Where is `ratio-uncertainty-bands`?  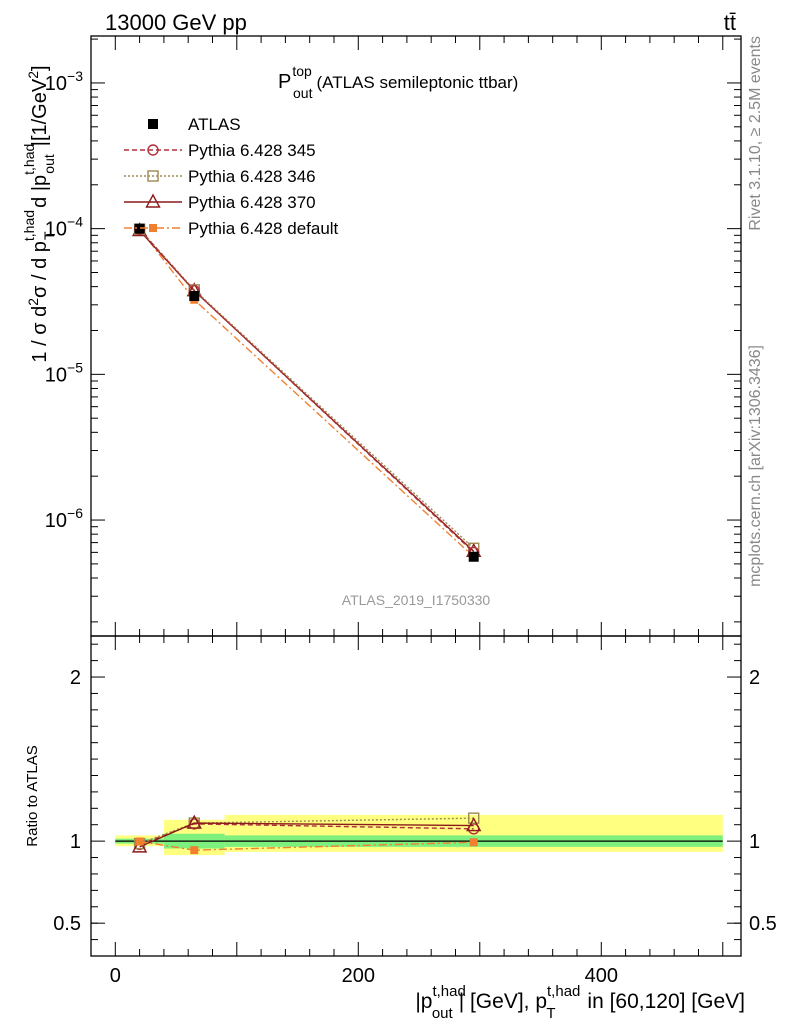
ratio-uncertainty-bands is located at coordinates (419, 835).